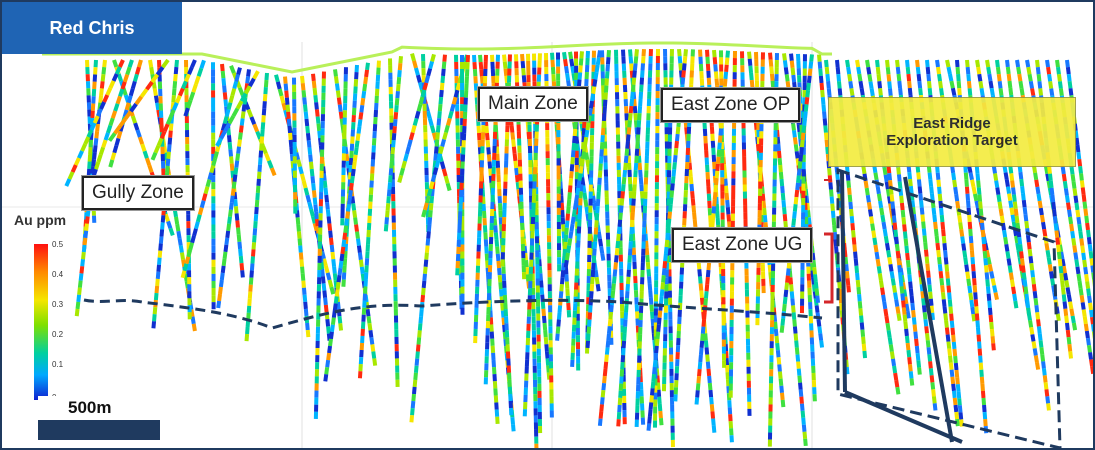 The height and width of the screenshot is (450, 1095). I want to click on scale-bar, so click(99, 430).